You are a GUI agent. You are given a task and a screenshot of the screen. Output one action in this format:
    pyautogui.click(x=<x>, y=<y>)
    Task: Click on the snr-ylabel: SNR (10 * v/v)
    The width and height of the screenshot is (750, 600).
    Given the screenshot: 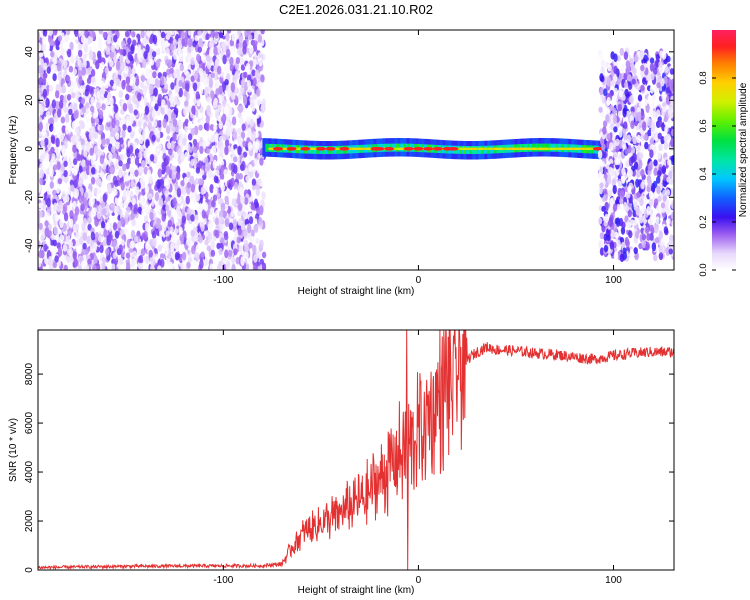 What is the action you would take?
    pyautogui.click(x=13, y=450)
    